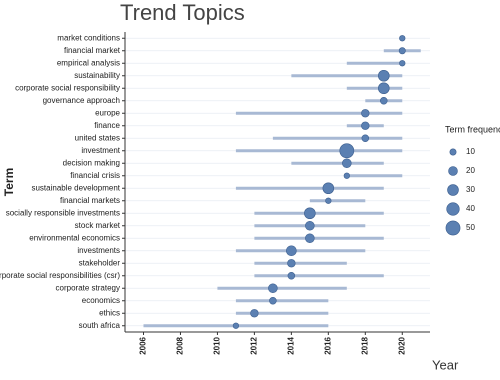 The height and width of the screenshot is (380, 500). Describe the element at coordinates (74, 237) in the screenshot. I see `y-tick-label: environmental economics` at that location.